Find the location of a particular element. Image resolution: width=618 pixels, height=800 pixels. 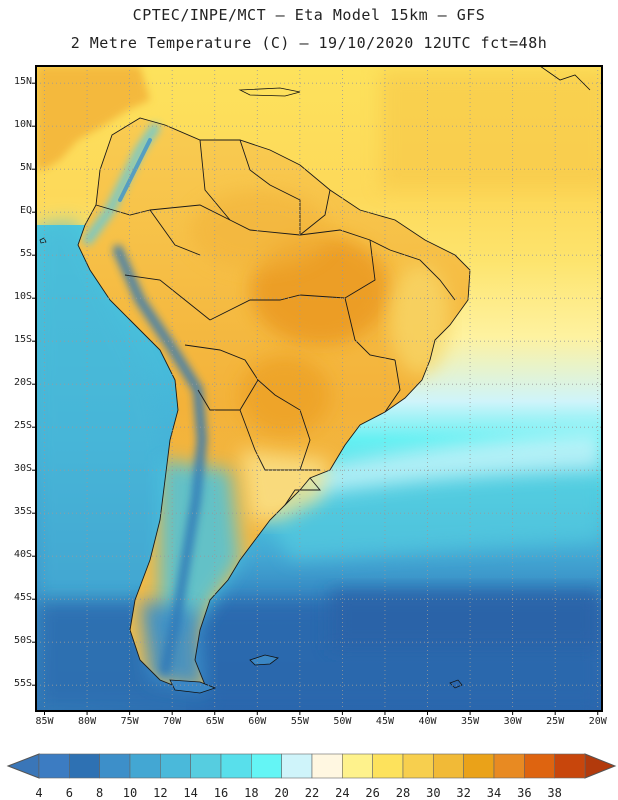

lat-label: 20S is located at coordinates (22, 383).